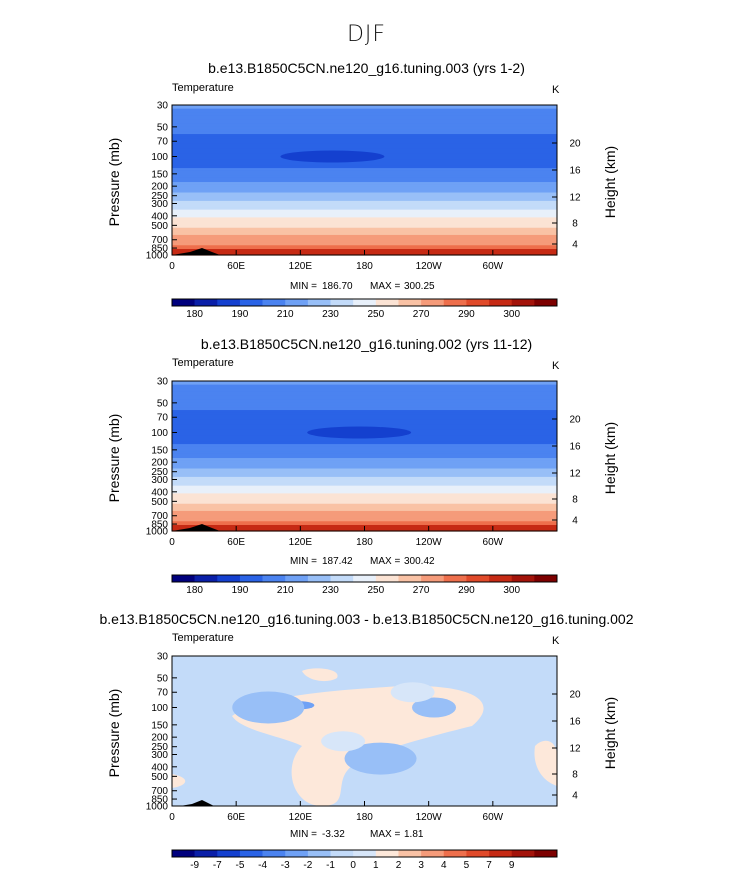  What do you see at coordinates (444, 865) in the screenshot?
I see `panel3-colorbar-label: 4` at bounding box center [444, 865].